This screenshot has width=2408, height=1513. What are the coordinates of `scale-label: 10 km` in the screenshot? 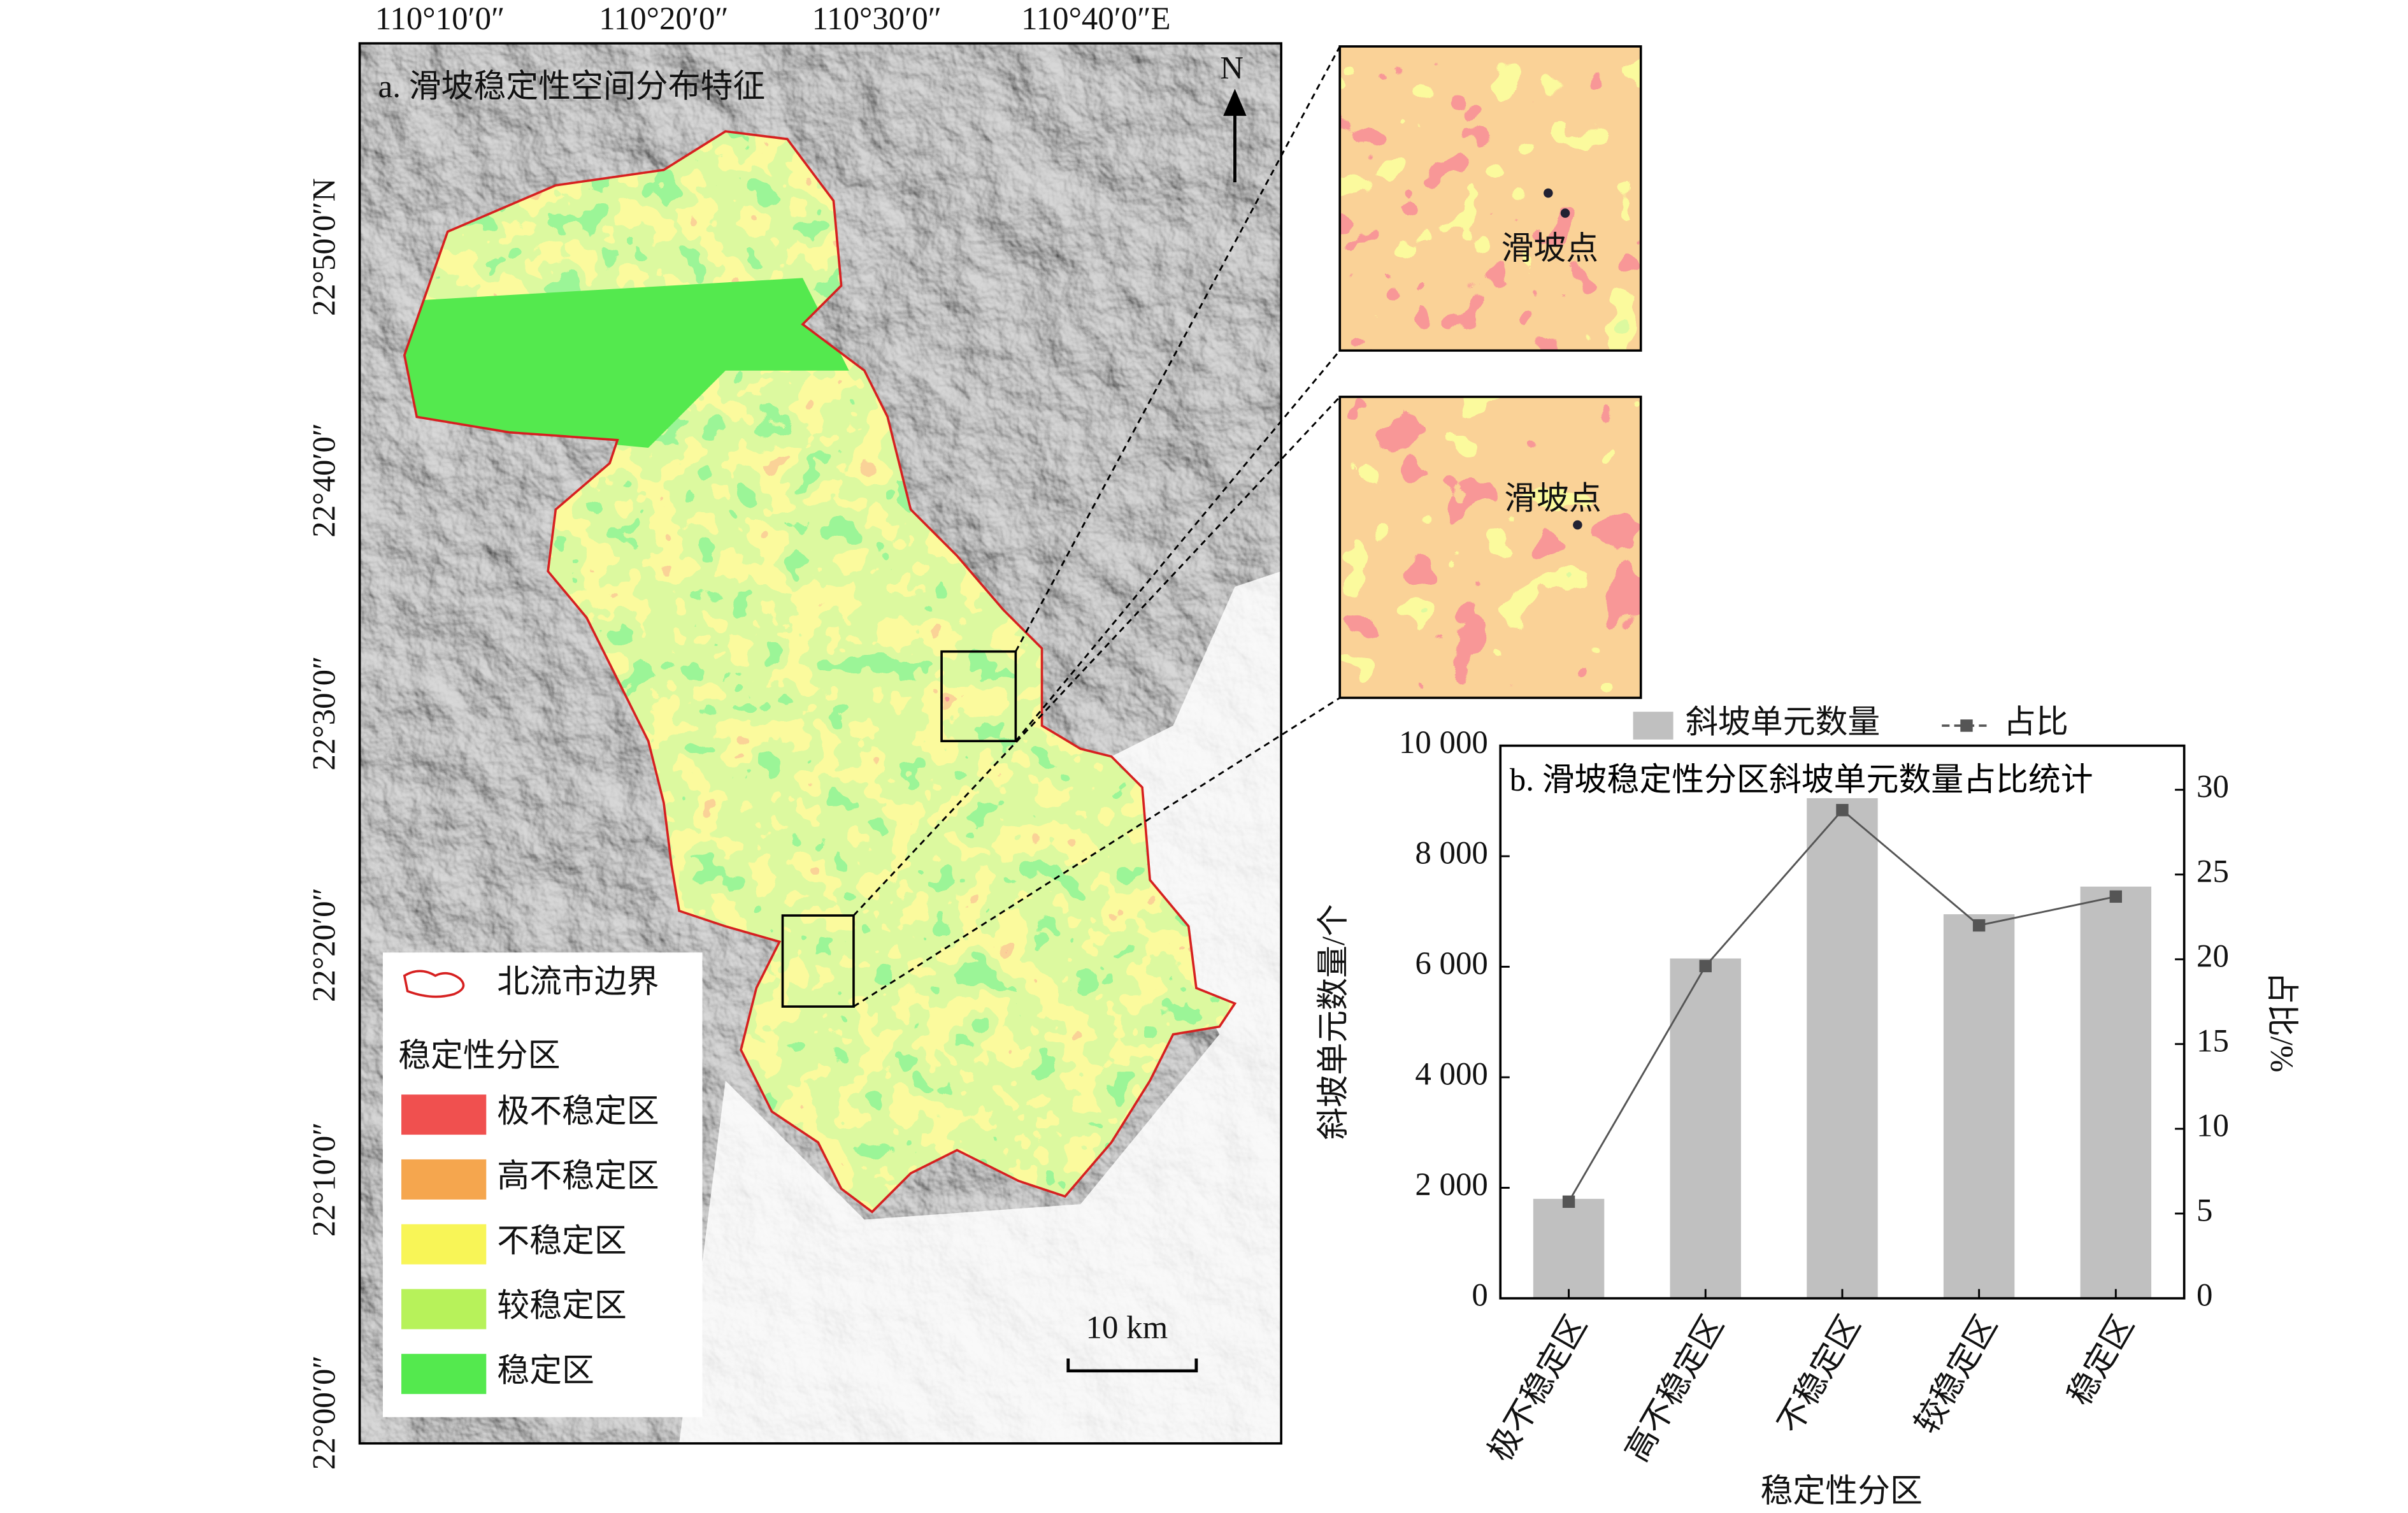 It's located at (1127, 1328).